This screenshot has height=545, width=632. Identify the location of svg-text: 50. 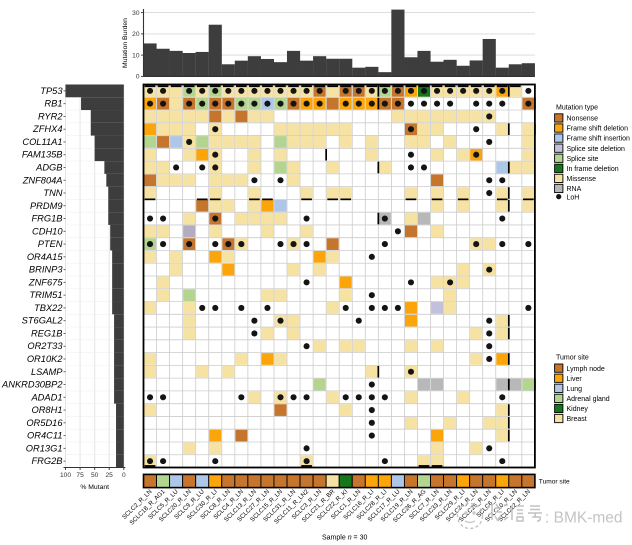
(95, 475).